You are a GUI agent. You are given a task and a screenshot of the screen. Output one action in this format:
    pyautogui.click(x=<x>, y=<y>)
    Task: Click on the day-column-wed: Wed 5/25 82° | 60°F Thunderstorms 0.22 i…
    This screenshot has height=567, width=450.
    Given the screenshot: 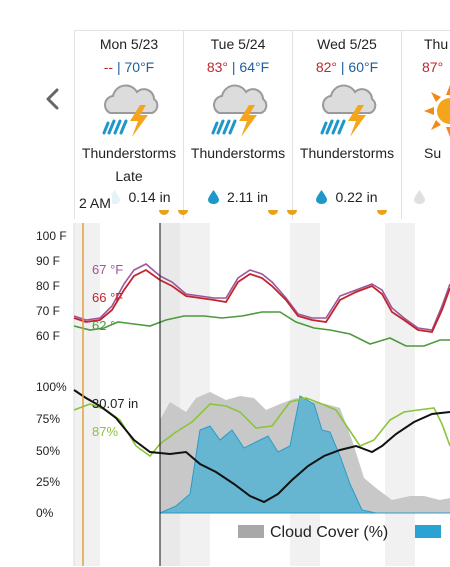 What is the action you would take?
    pyautogui.click(x=344, y=125)
    